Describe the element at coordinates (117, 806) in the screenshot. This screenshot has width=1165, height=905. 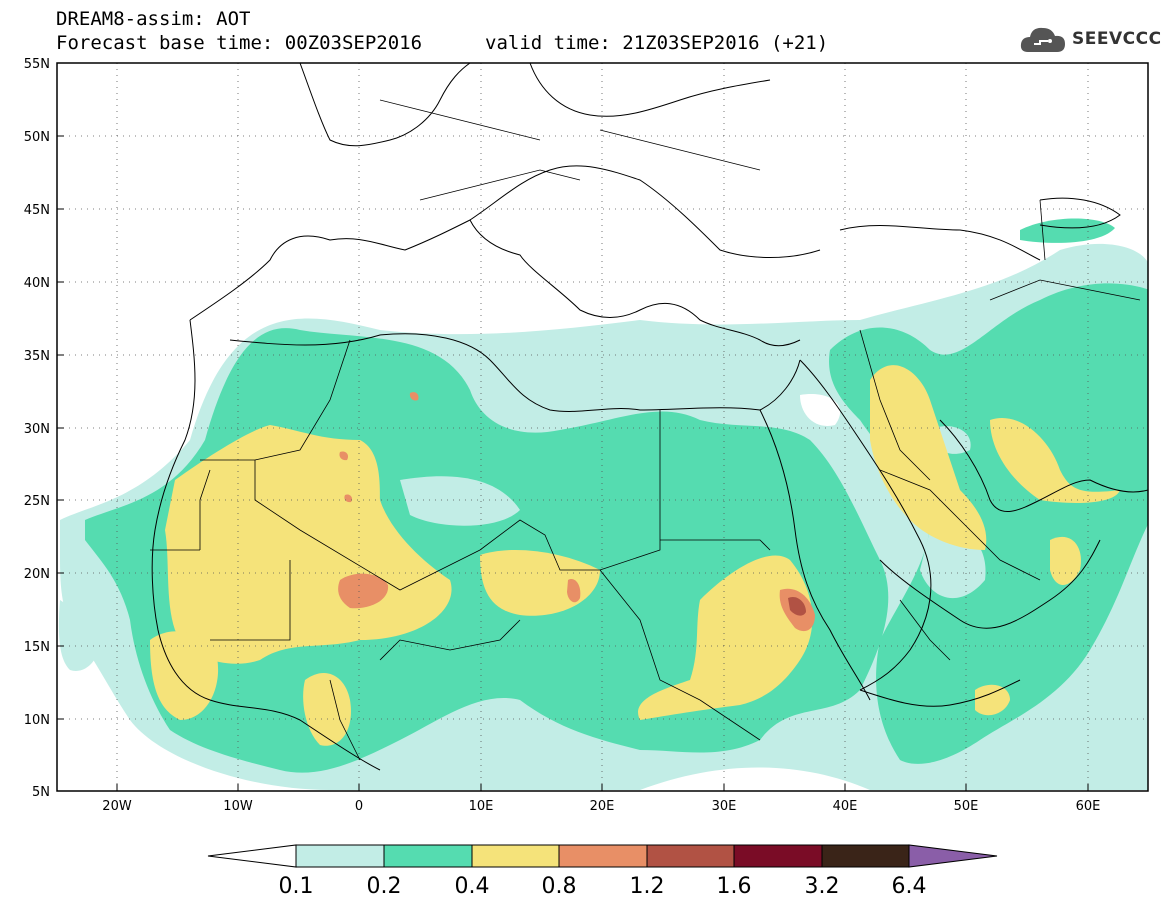
I see `lon-label: 20W` at that location.